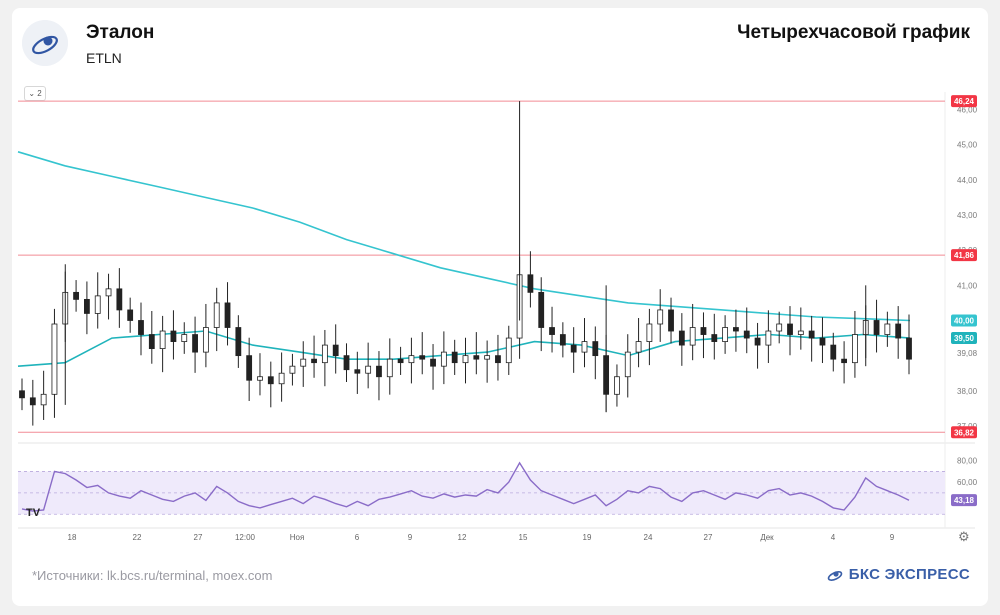  Describe the element at coordinates (892, 537) in the screenshot. I see `x-tick-label: 9` at that location.